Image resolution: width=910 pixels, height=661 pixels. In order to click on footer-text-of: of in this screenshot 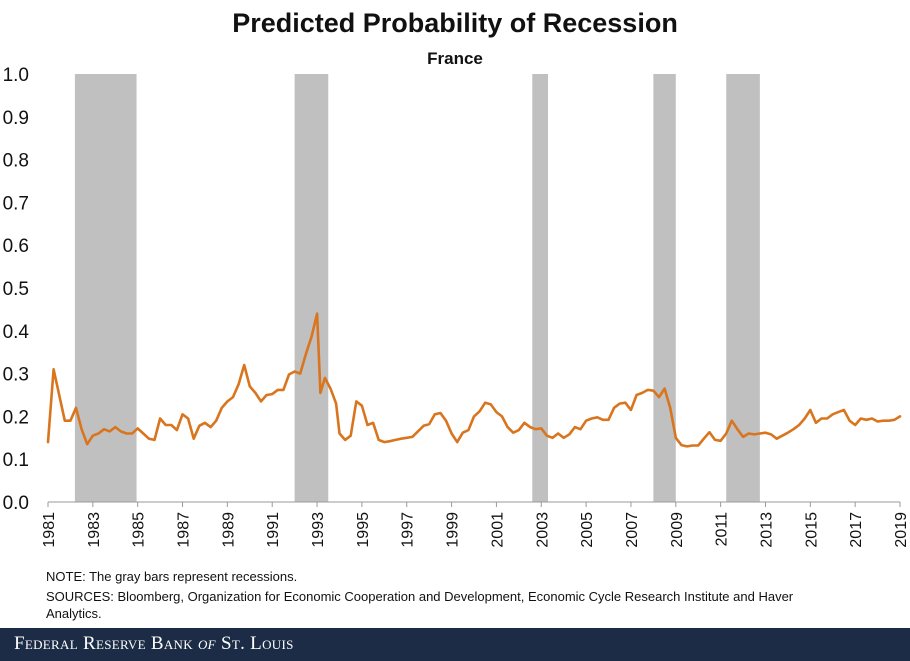, I will do `click(206, 643)`.